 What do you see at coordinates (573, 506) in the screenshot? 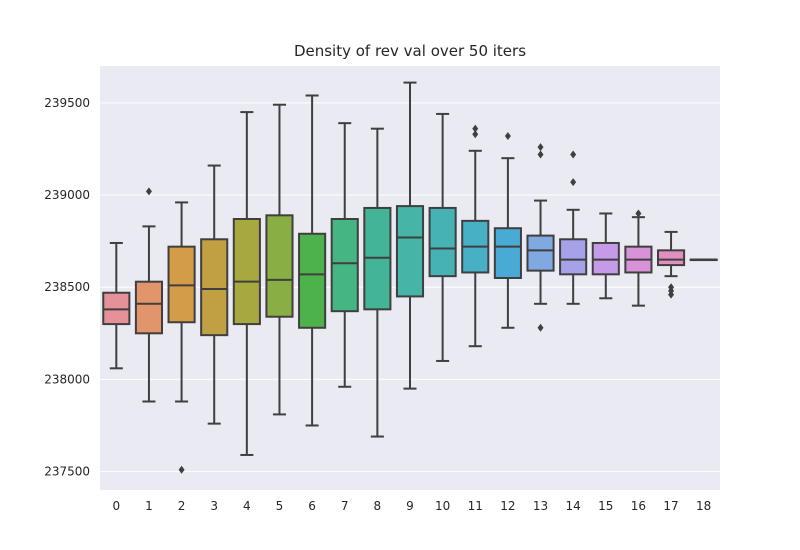
I see `x-tick-label: 14` at bounding box center [573, 506].